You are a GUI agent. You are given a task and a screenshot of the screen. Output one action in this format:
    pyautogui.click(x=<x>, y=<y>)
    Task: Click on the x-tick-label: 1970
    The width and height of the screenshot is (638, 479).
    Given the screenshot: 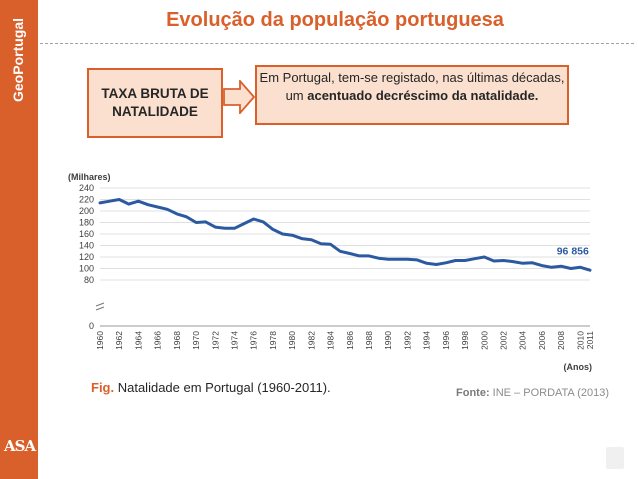 What is the action you would take?
    pyautogui.click(x=196, y=340)
    